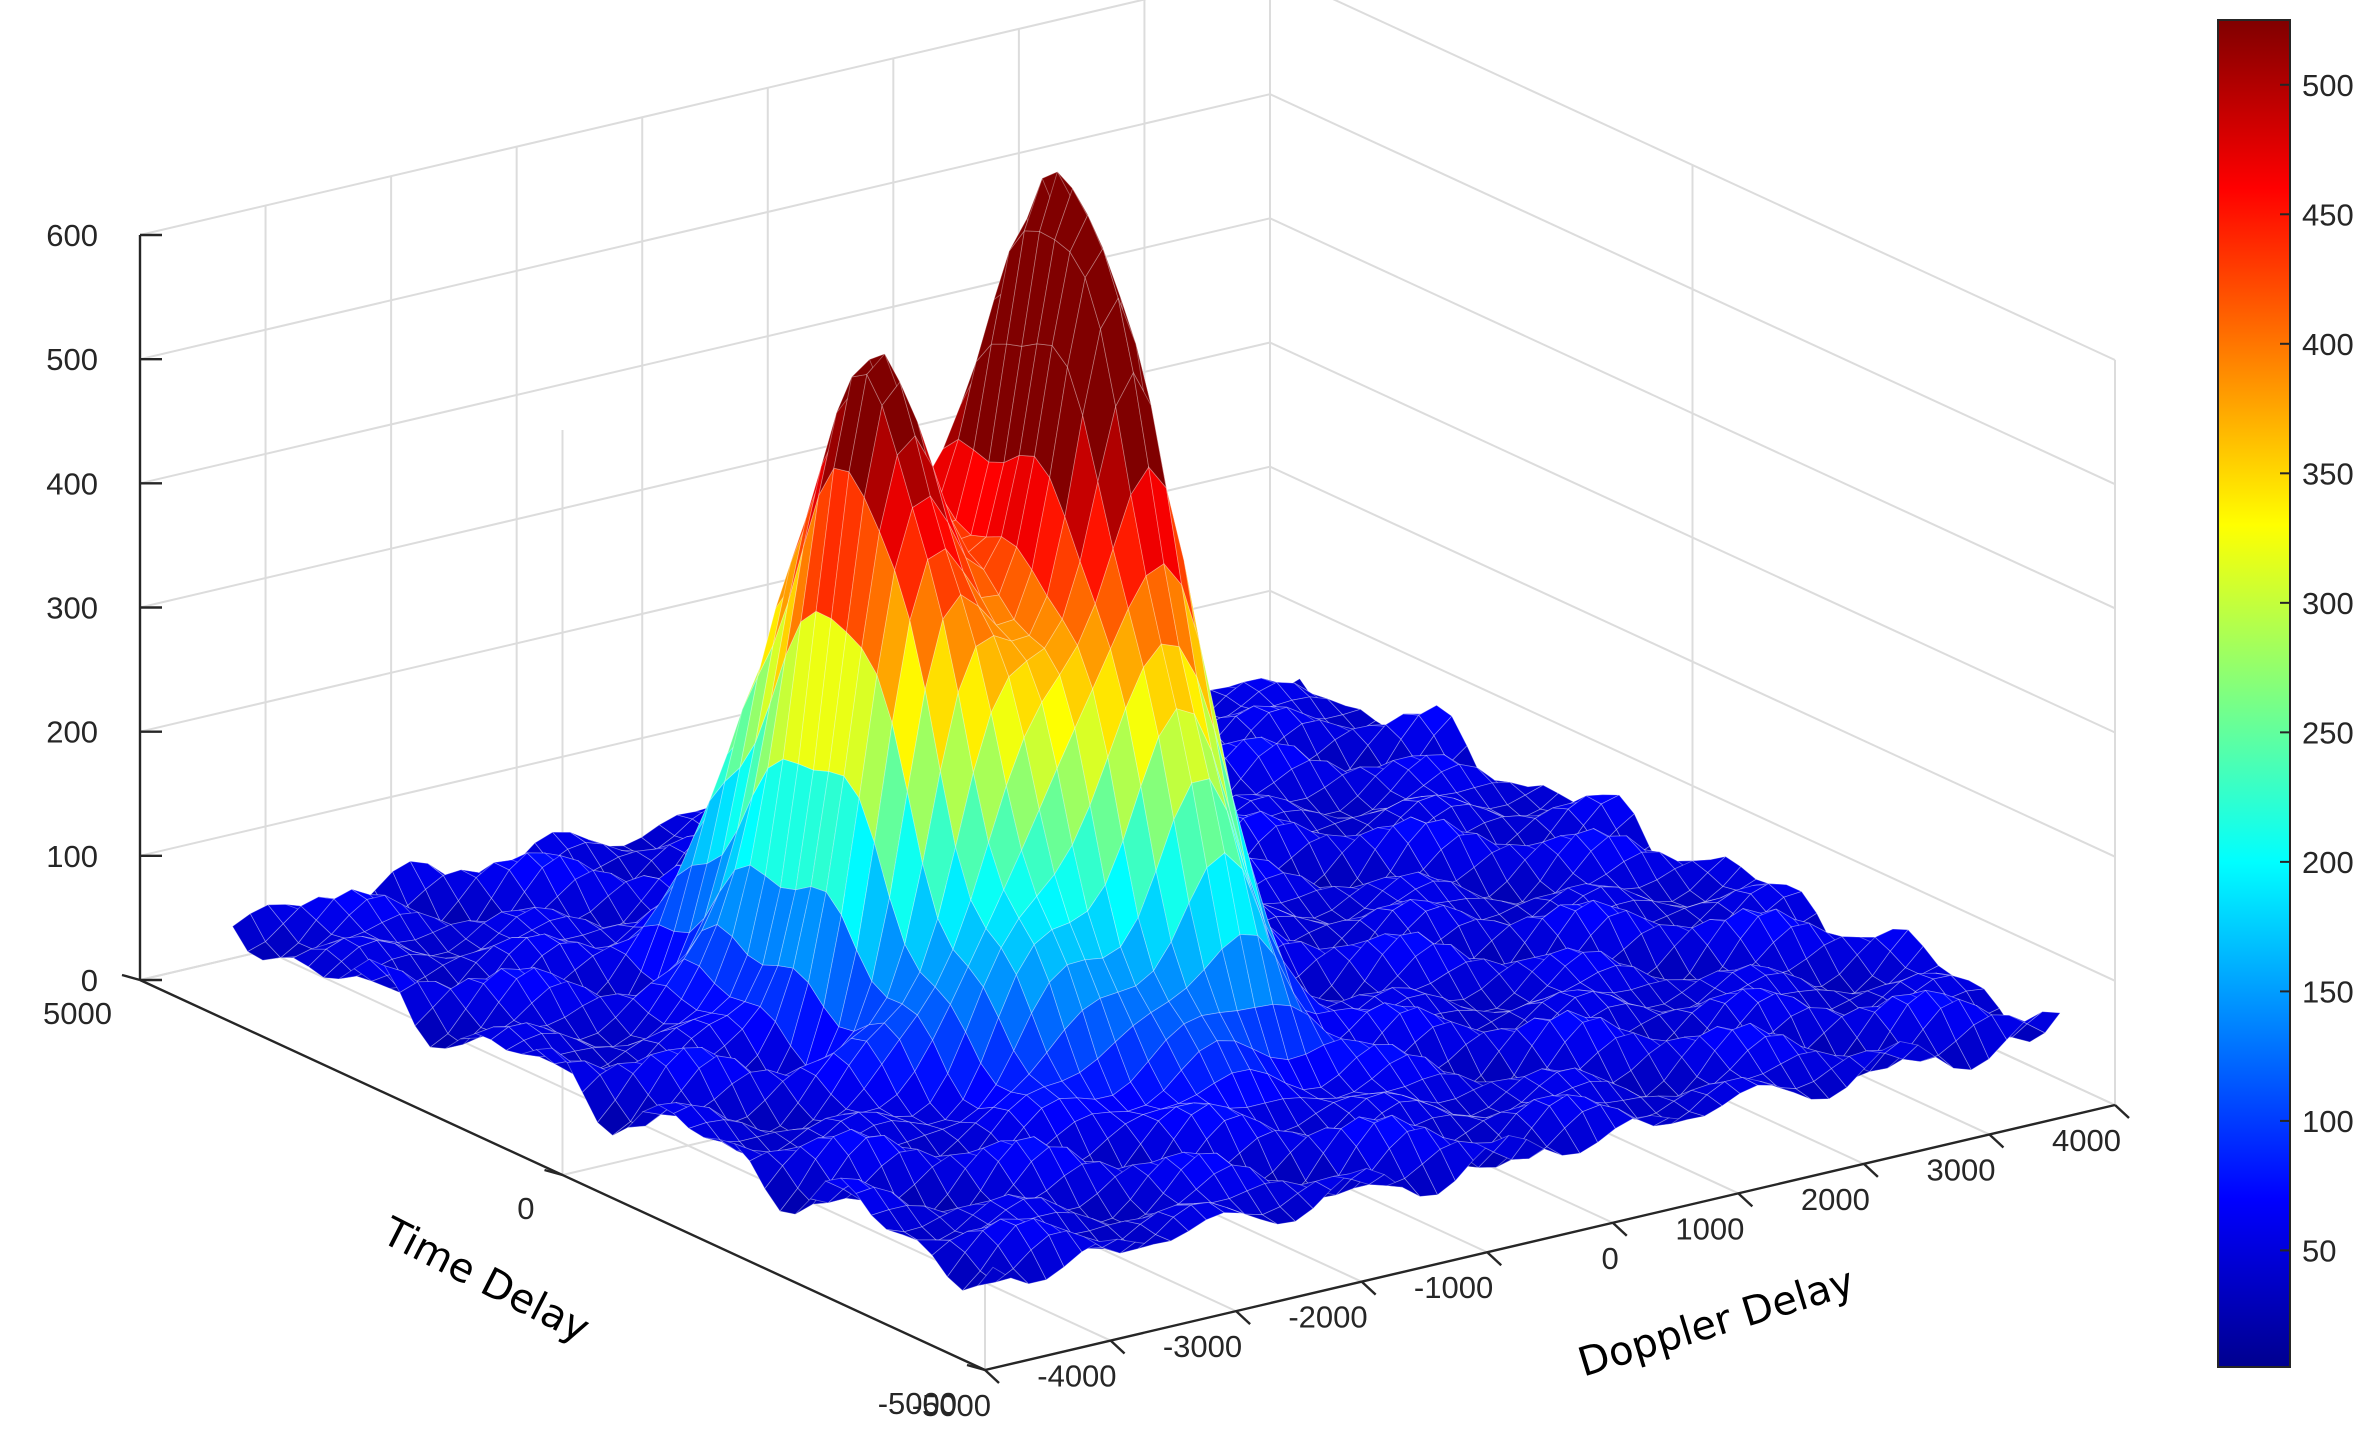  I want to click on z-tick-label: 200, so click(72, 732).